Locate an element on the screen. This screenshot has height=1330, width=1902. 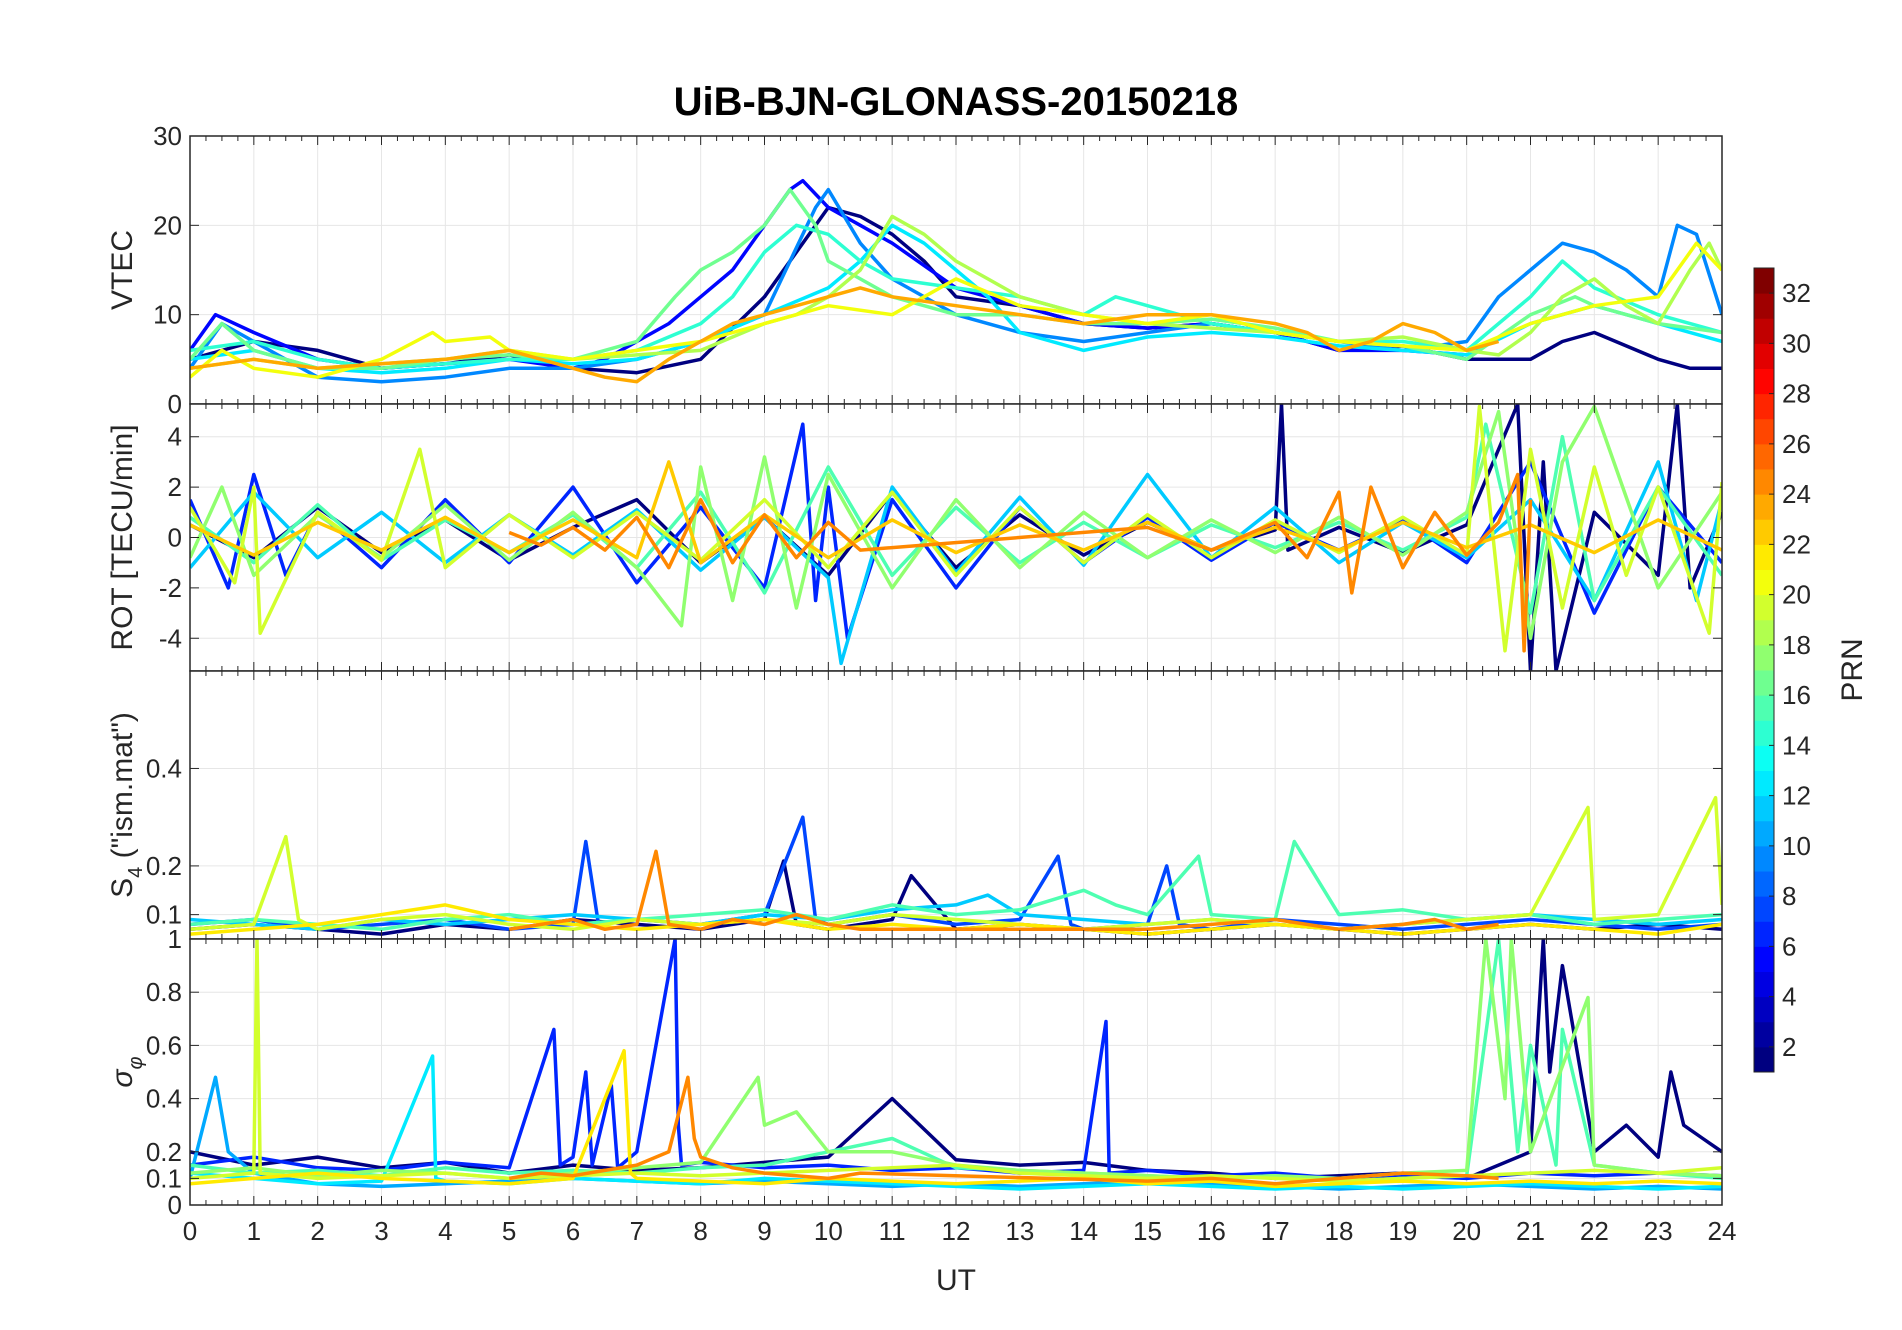
x-tick-label: 7 is located at coordinates (637, 1231).